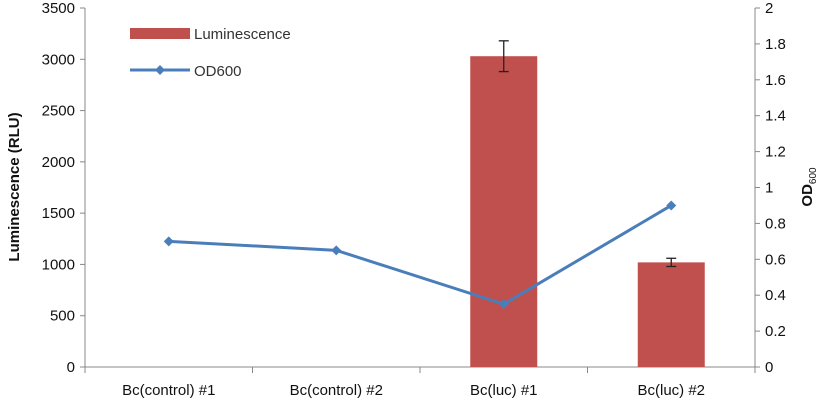 This screenshot has width=827, height=405. What do you see at coordinates (775, 295) in the screenshot?
I see `right-tick-label: 0.4` at bounding box center [775, 295].